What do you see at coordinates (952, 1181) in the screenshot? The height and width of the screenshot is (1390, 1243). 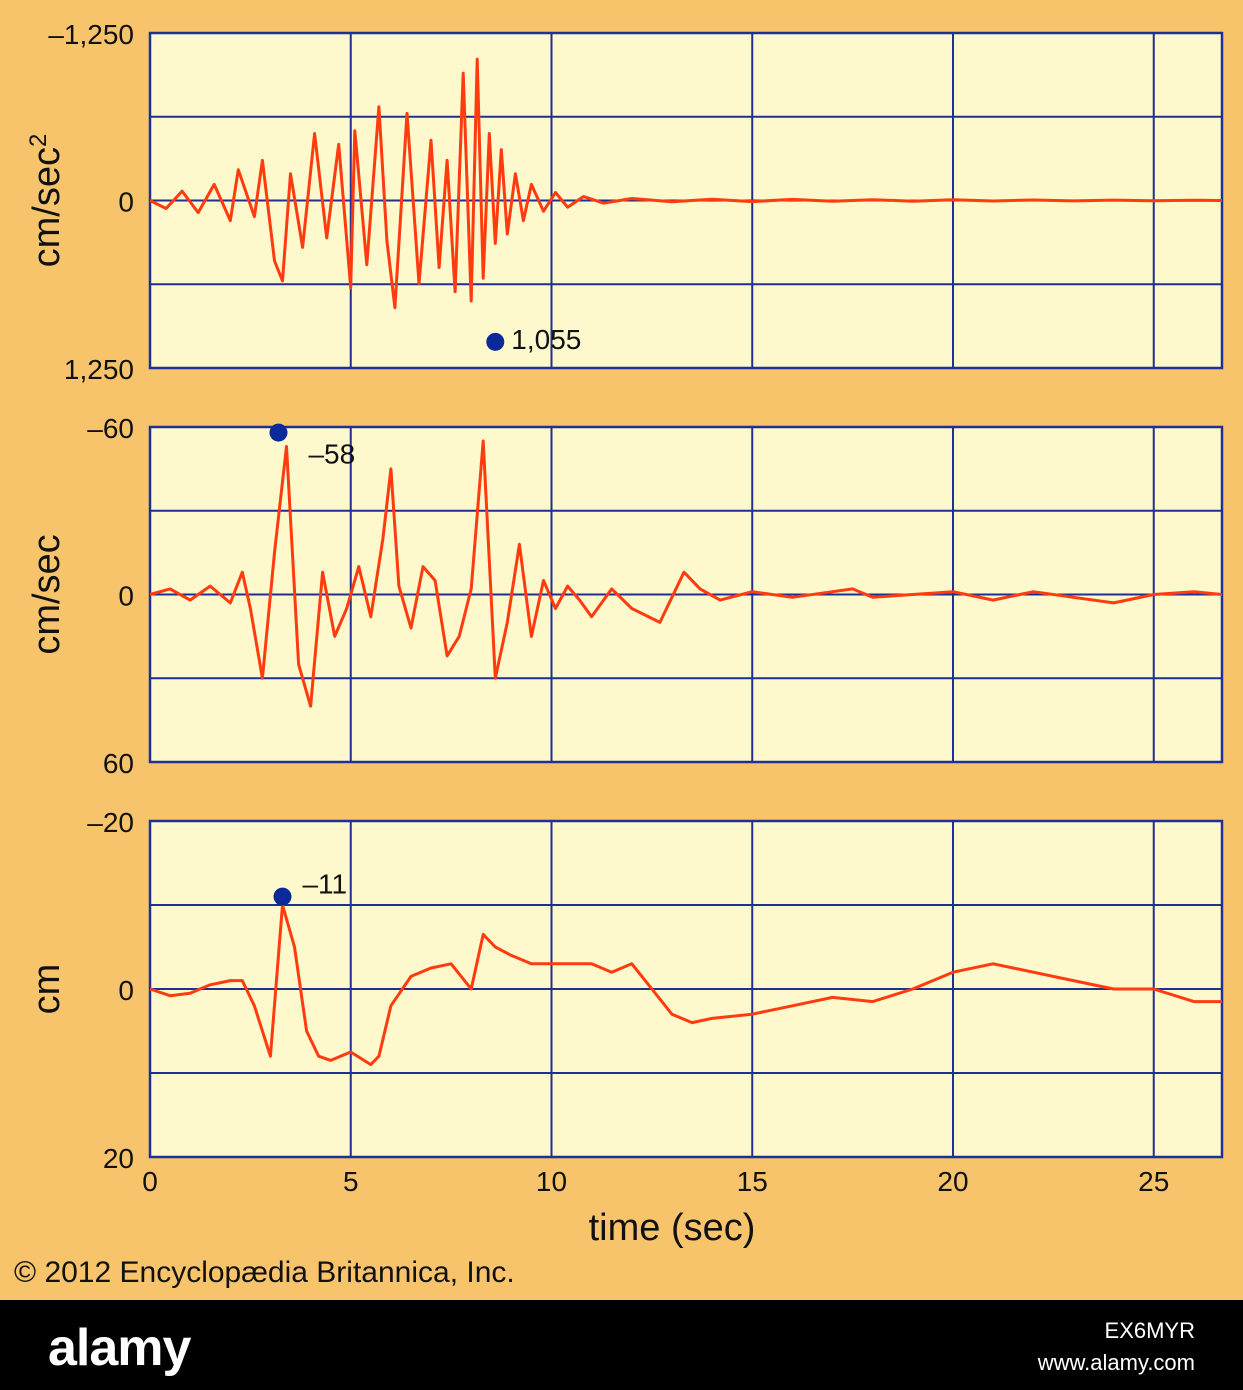 I see `x-tick-label: 20` at bounding box center [952, 1181].